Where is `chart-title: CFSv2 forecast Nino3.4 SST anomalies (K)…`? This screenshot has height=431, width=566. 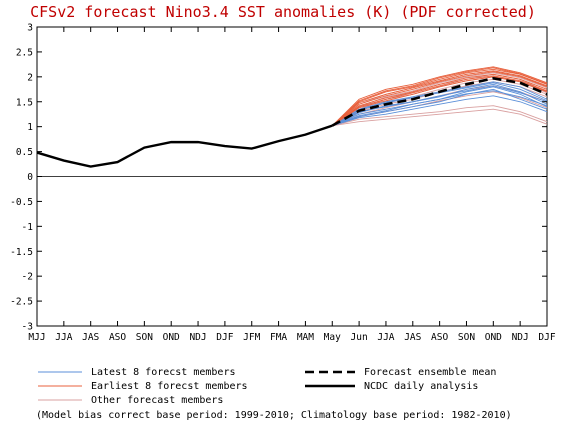 chart-title: CFSv2 forecast Nino3.4 SST anomalies (K)… is located at coordinates (283, 12).